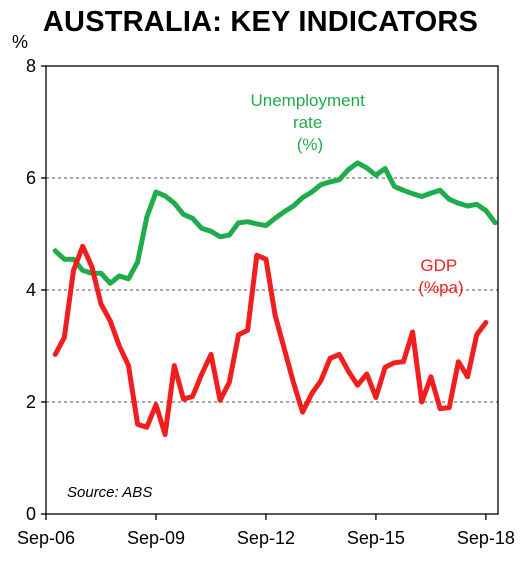  What do you see at coordinates (310, 144) in the screenshot?
I see `unemployment-label-line: (%)` at bounding box center [310, 144].